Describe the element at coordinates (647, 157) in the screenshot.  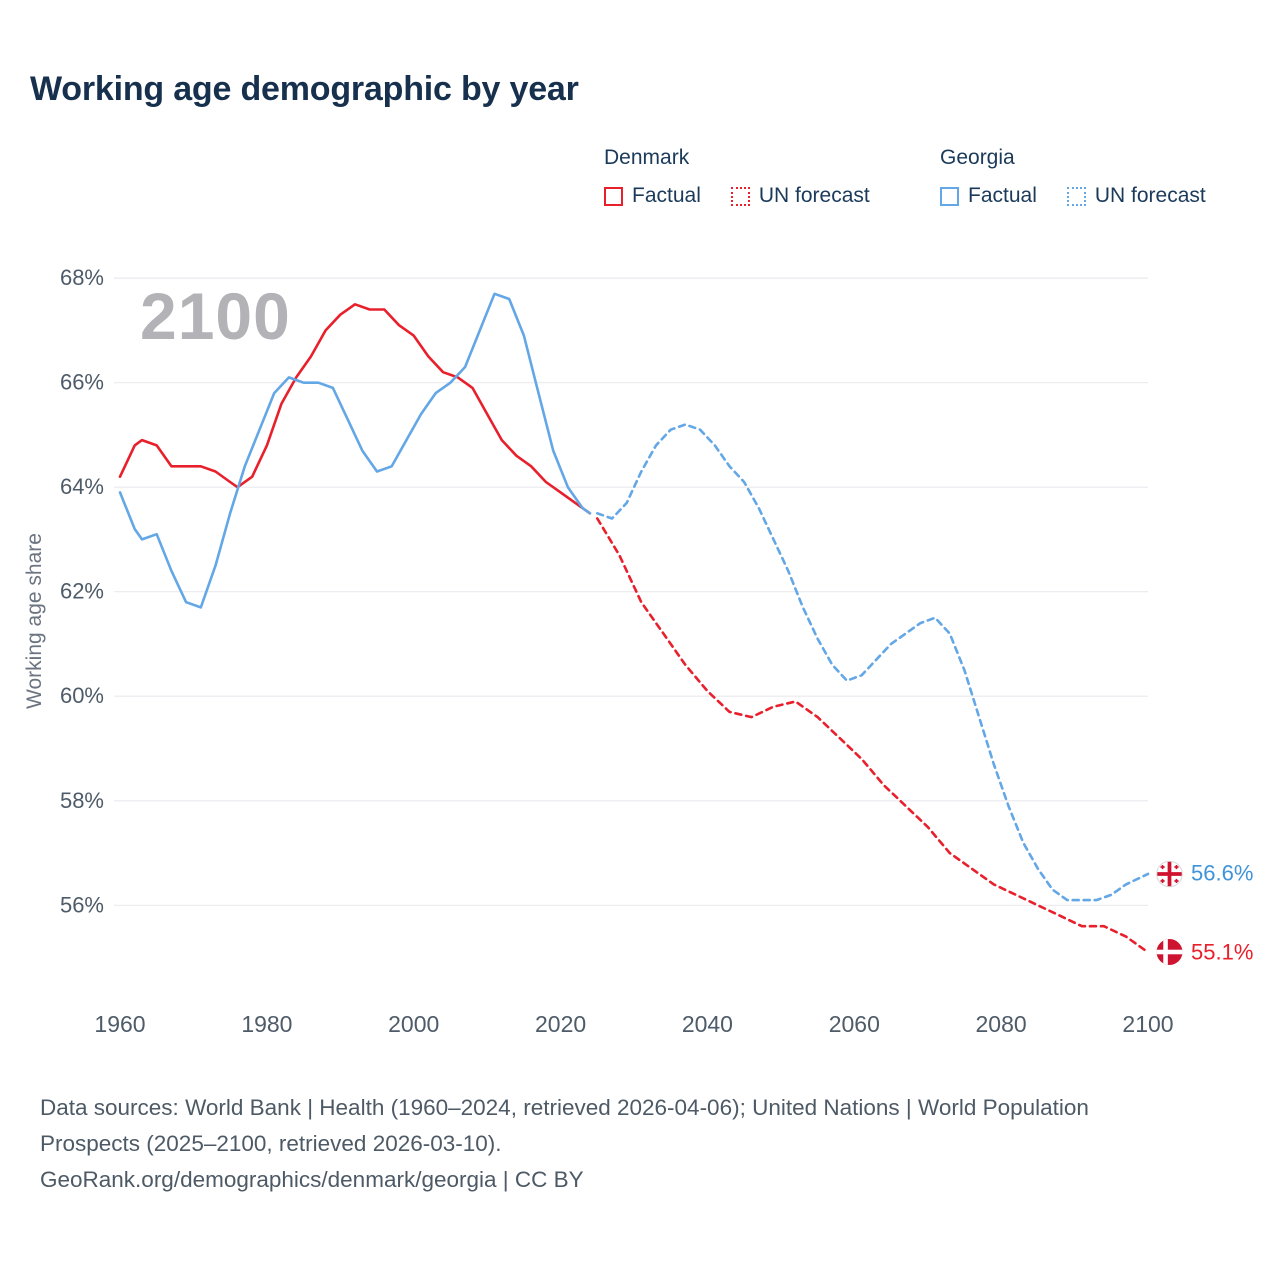
I see `legend-country-denmark: Denmark` at that location.